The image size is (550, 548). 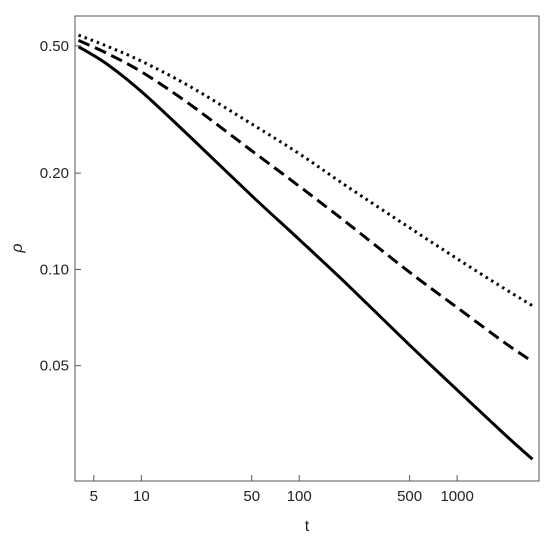 I want to click on y-tick-label: 0.20, so click(x=54, y=173).